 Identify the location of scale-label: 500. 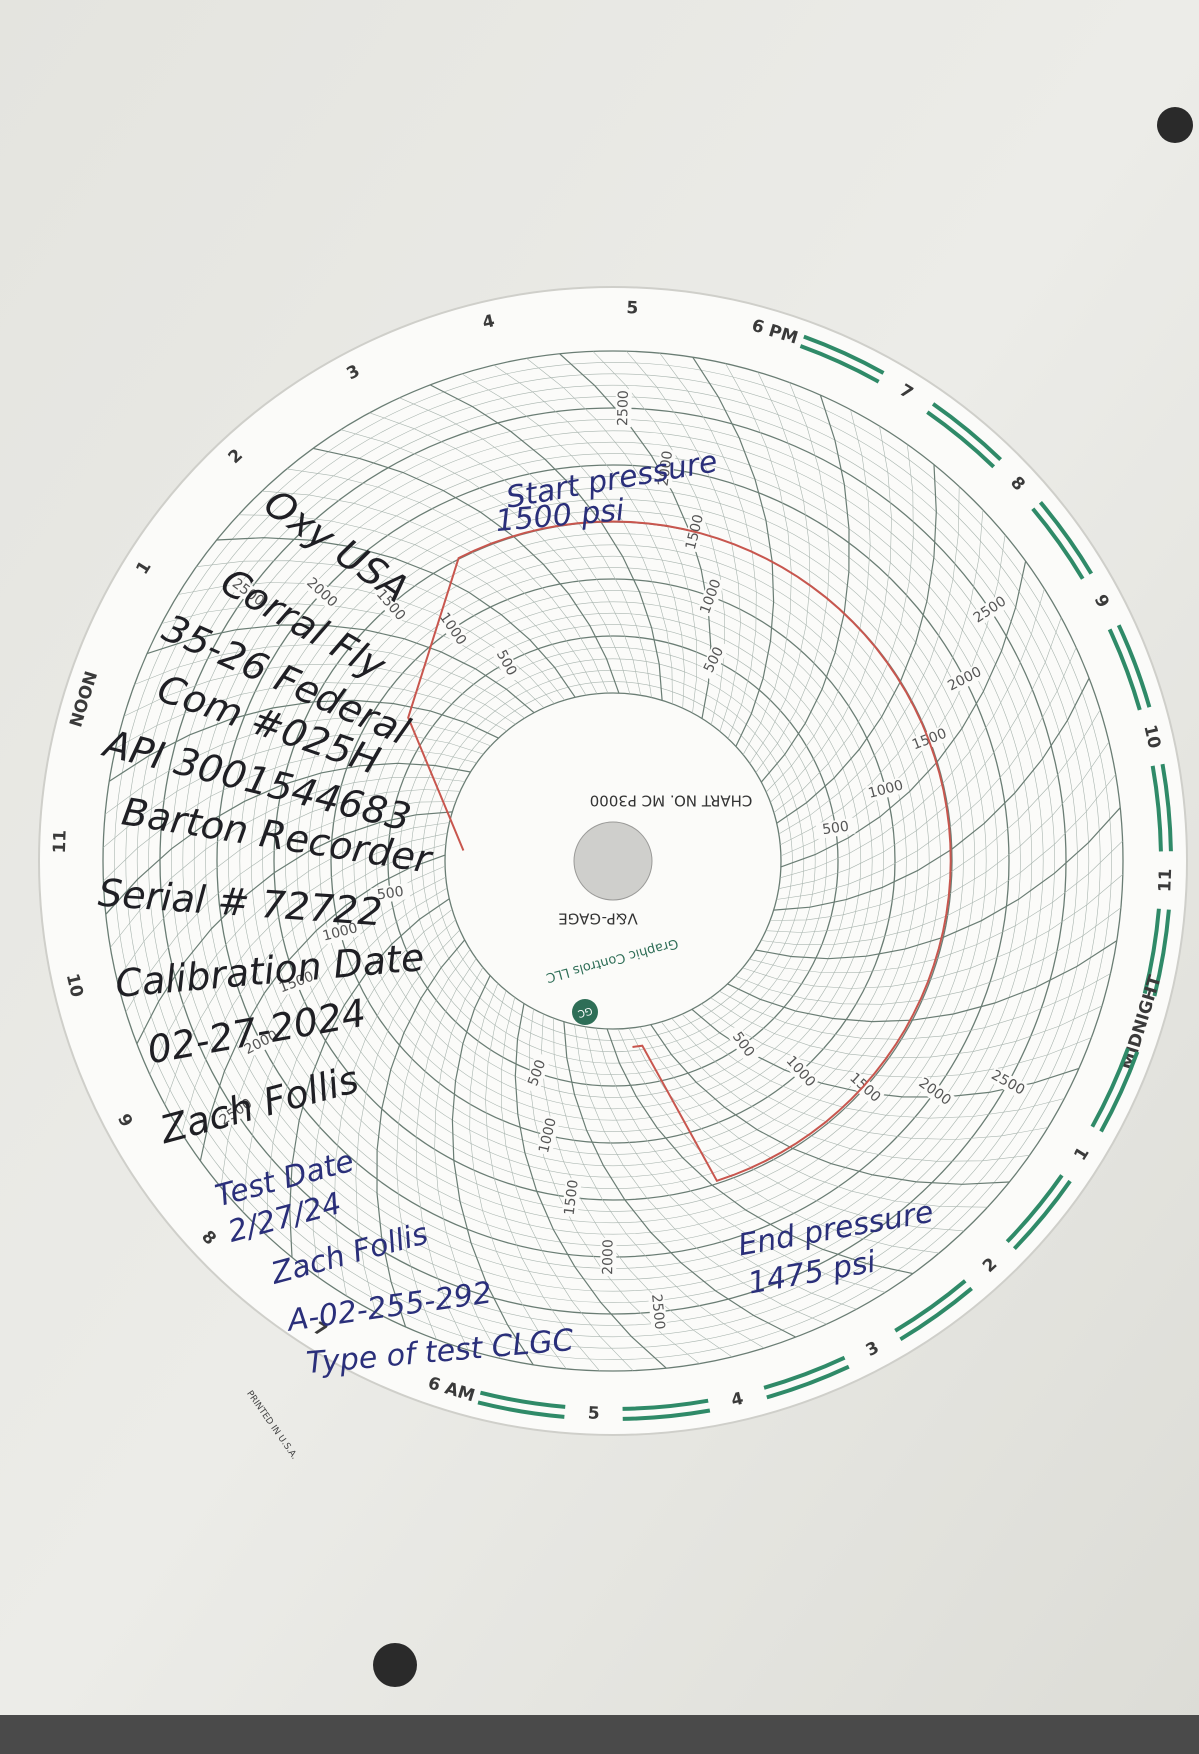
(390, 894).